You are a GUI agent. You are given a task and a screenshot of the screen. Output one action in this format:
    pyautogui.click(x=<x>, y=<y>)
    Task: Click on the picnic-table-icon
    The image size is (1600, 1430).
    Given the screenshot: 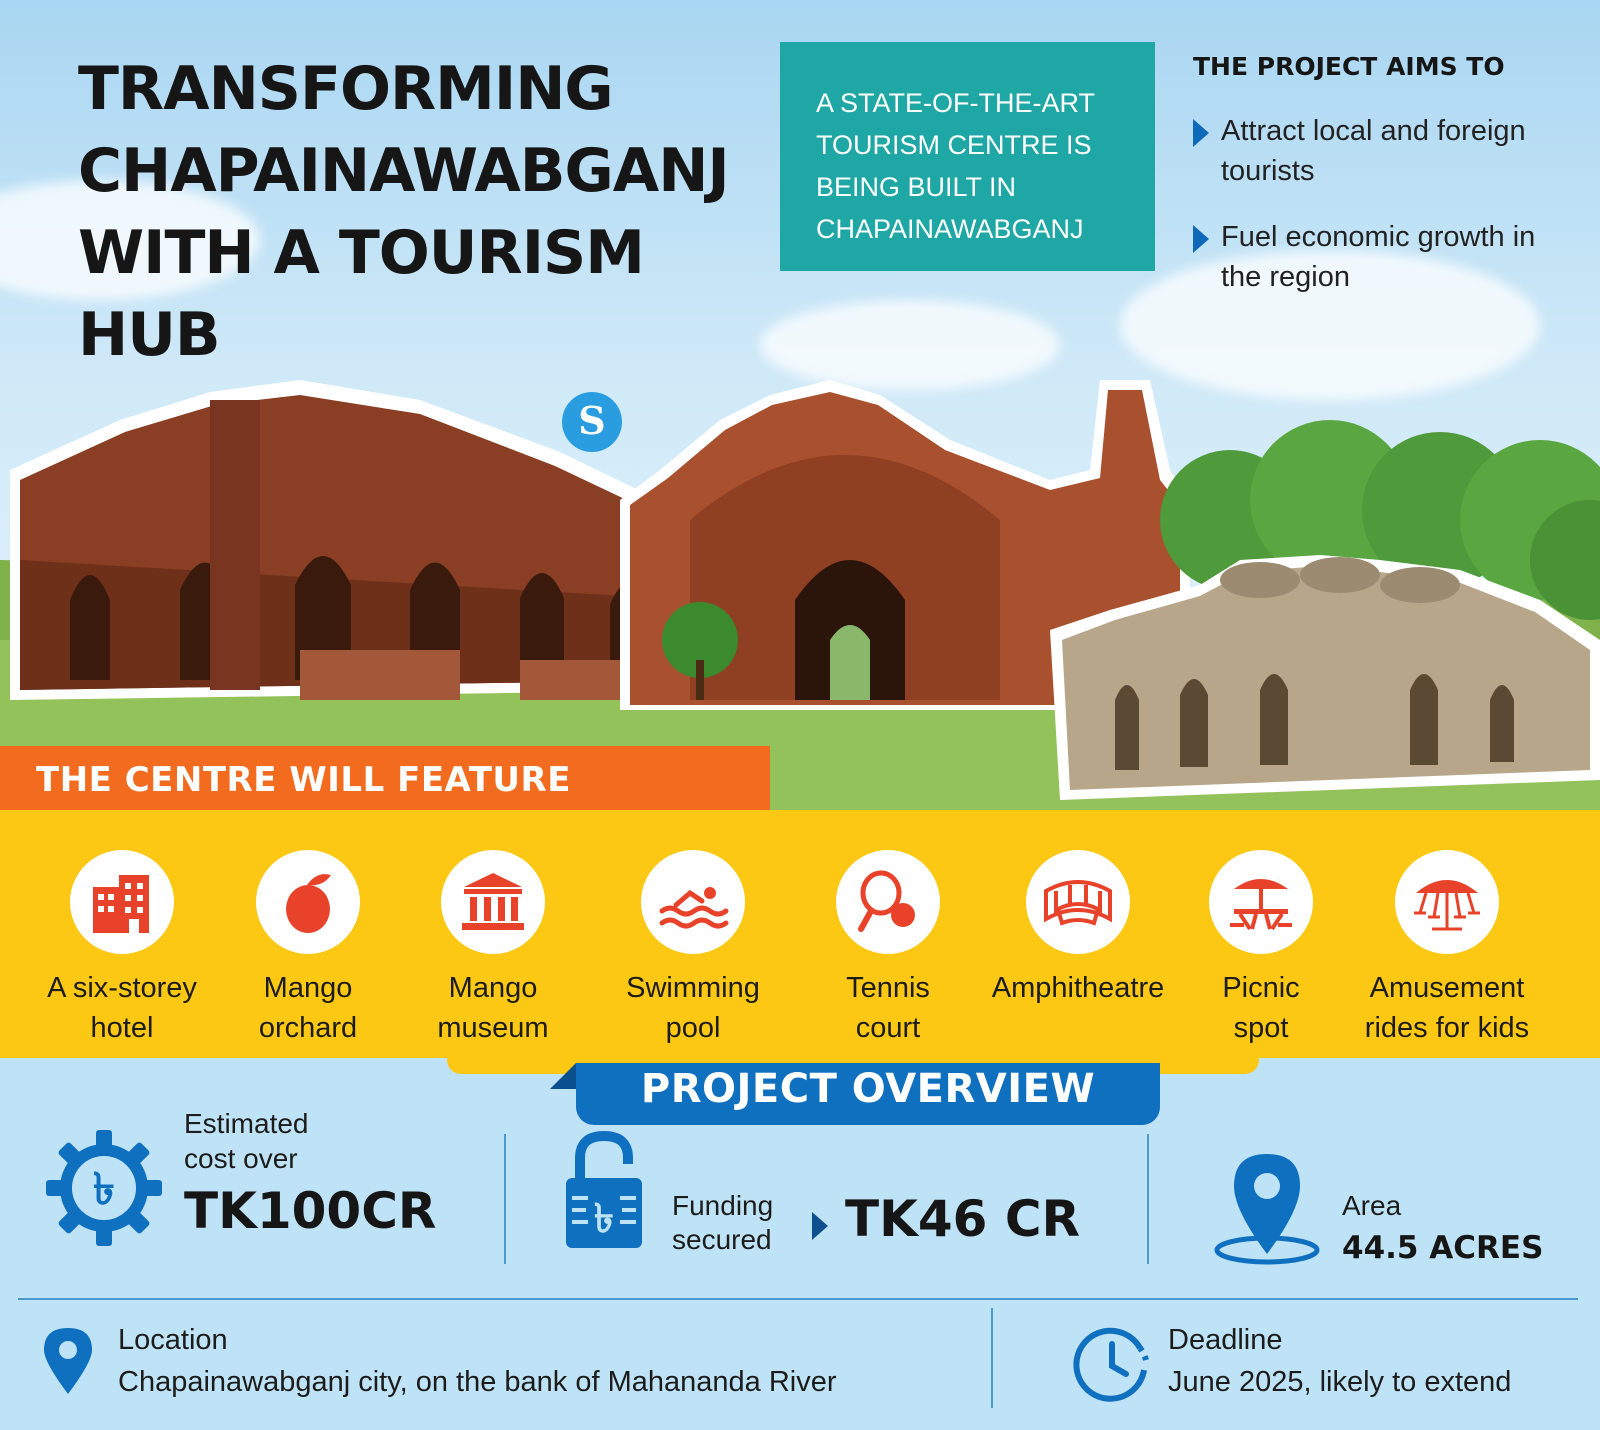 What is the action you would take?
    pyautogui.click(x=1261, y=902)
    